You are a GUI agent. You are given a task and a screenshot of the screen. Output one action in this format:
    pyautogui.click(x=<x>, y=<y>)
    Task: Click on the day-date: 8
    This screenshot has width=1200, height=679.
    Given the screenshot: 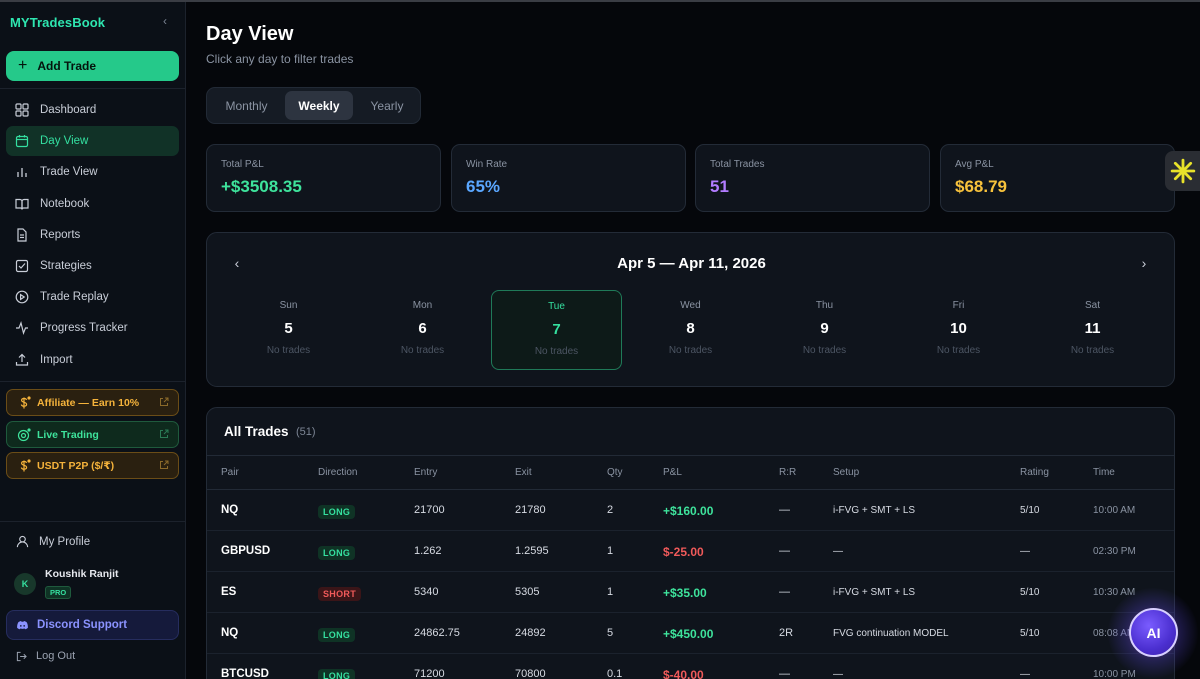 What is the action you would take?
    pyautogui.click(x=690, y=328)
    